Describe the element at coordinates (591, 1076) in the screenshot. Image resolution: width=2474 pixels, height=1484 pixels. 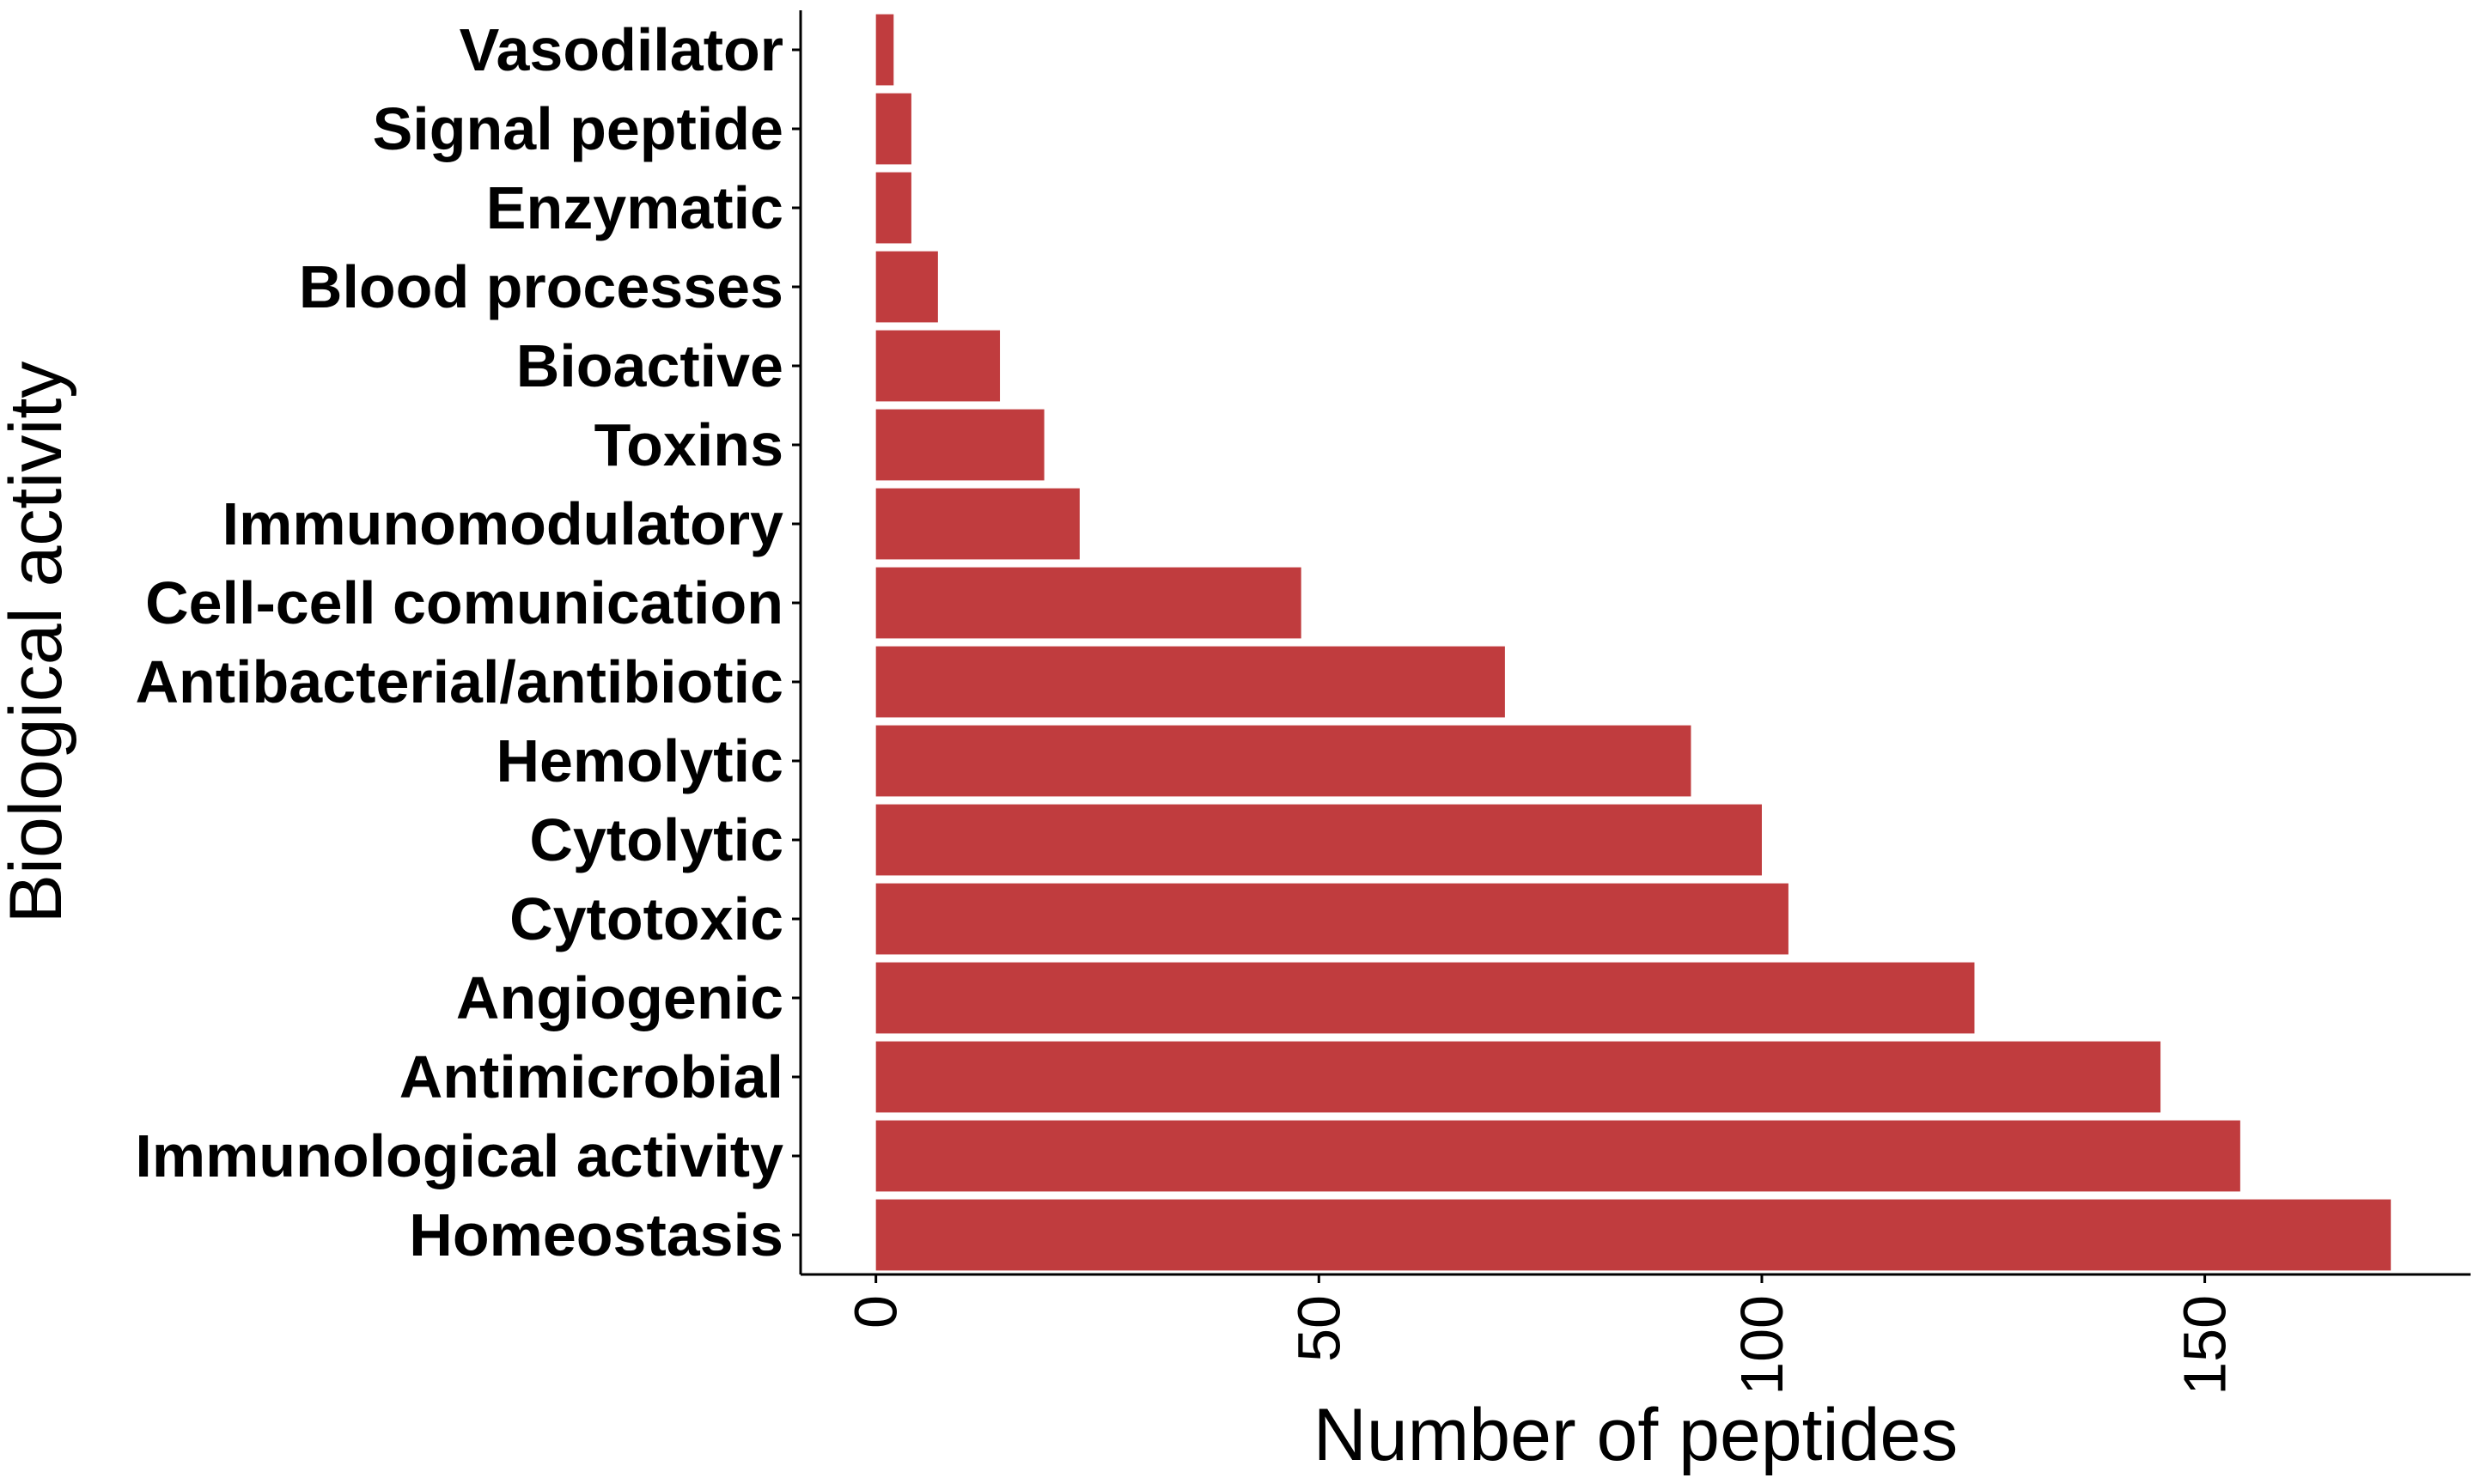
I see `category-label: Antimicrobial` at that location.